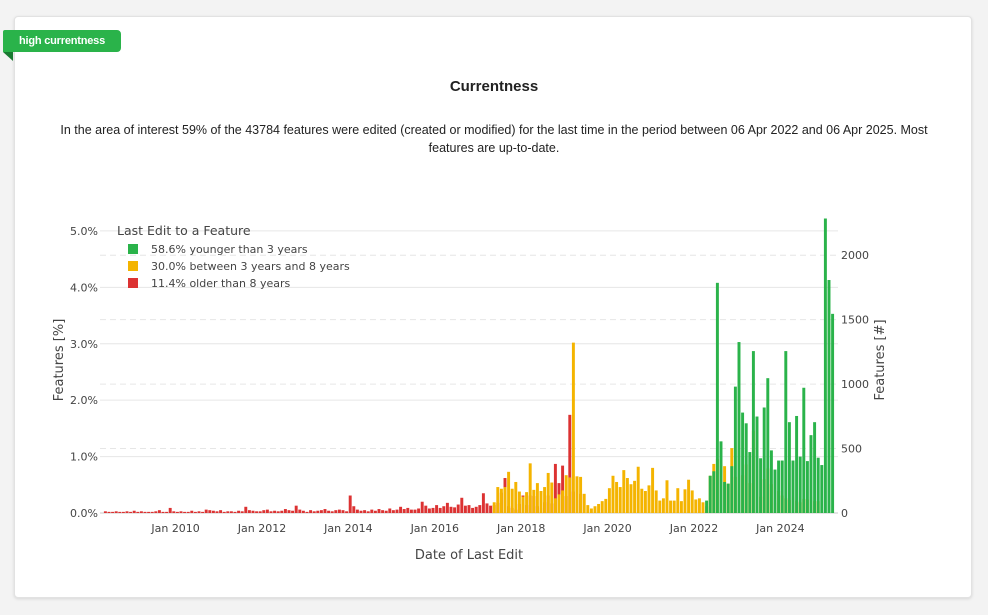 Image resolution: width=988 pixels, height=615 pixels. Describe the element at coordinates (221, 283) in the screenshot. I see `legend-entry: 11.4% older than 8 years` at that location.